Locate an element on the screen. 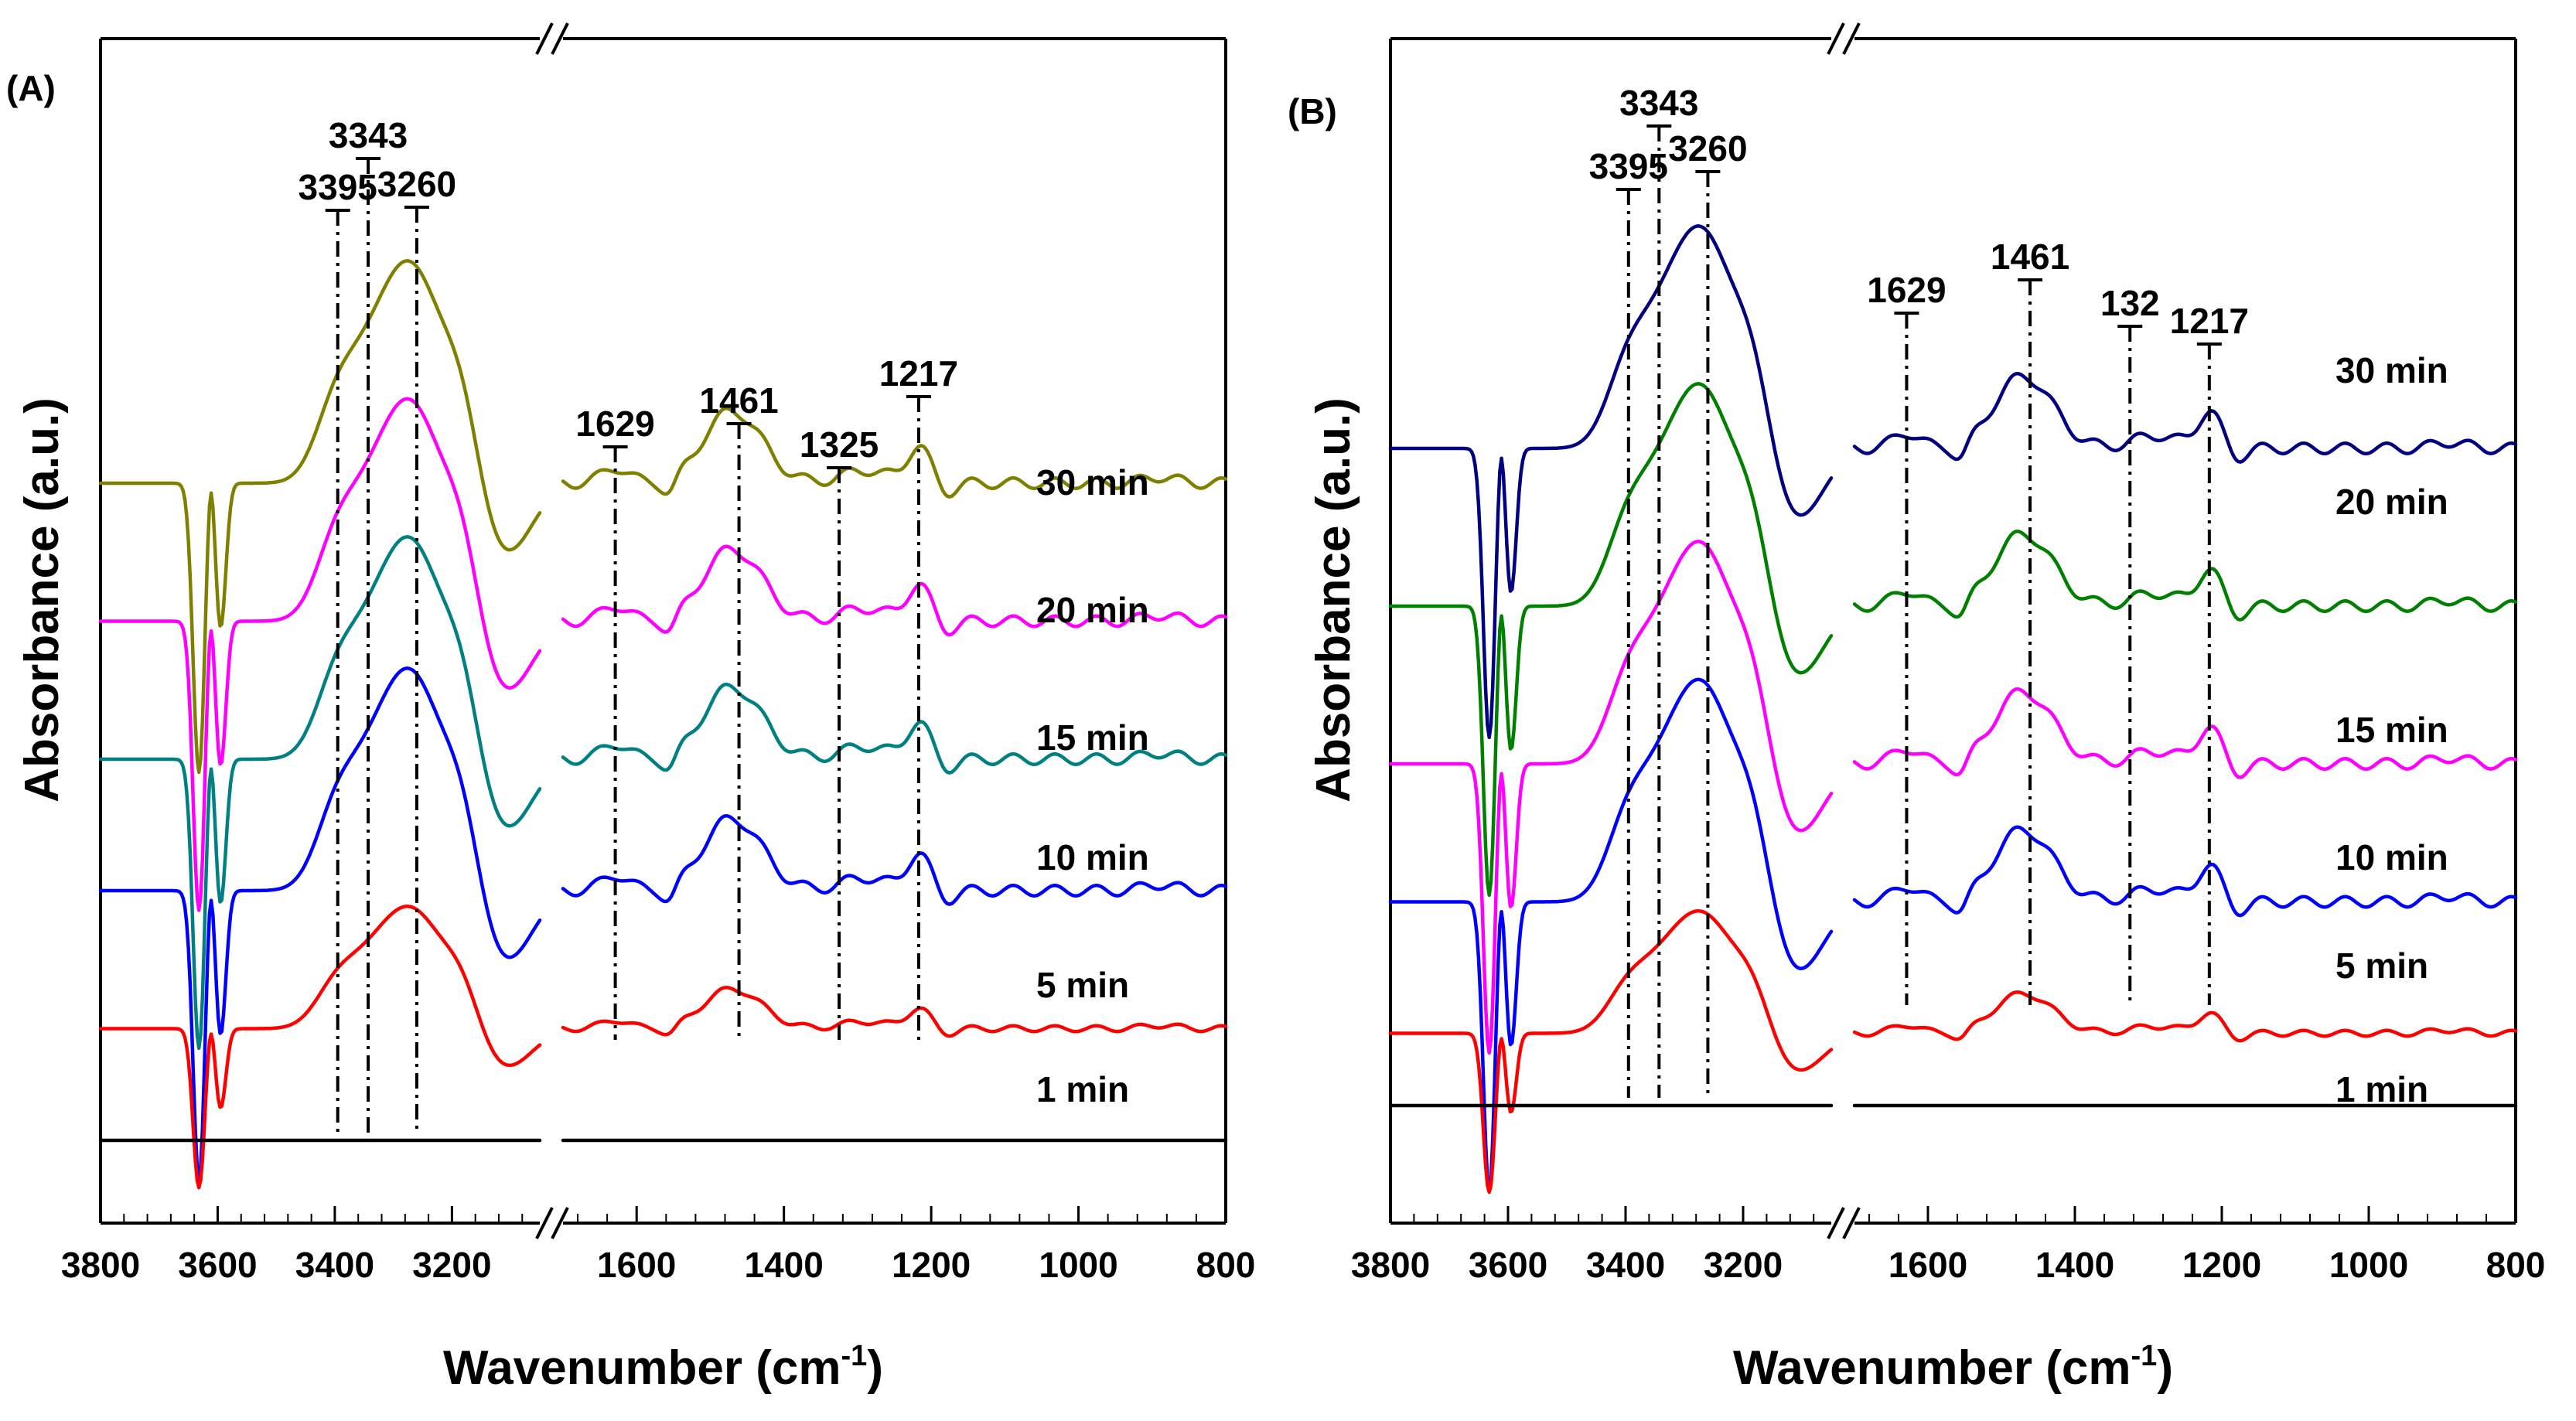  panel-label: (B) is located at coordinates (1312, 111).